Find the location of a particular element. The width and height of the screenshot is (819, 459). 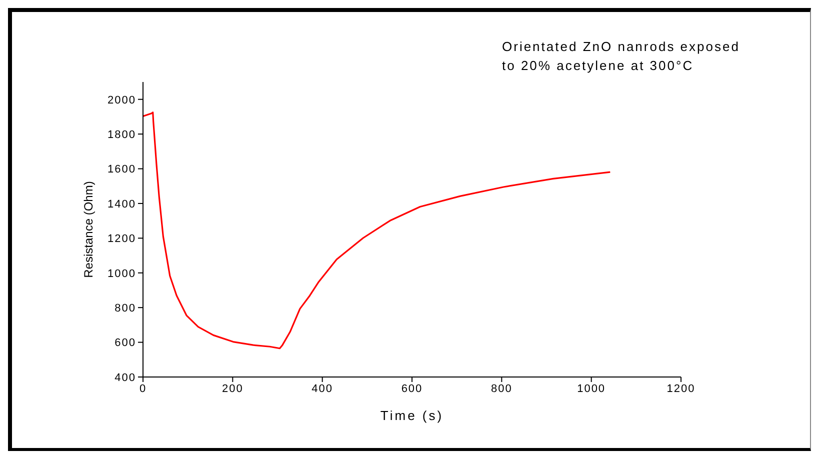

y-tick-label: 1400 is located at coordinates (122, 204).